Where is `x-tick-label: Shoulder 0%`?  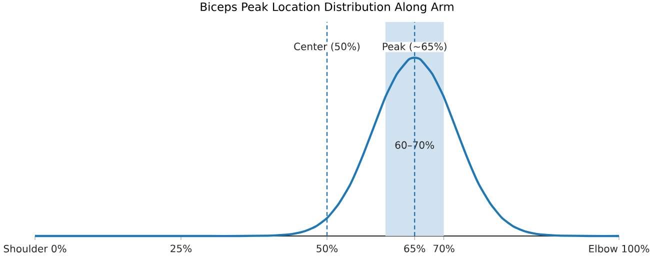 x-tick-label: Shoulder 0% is located at coordinates (35, 248).